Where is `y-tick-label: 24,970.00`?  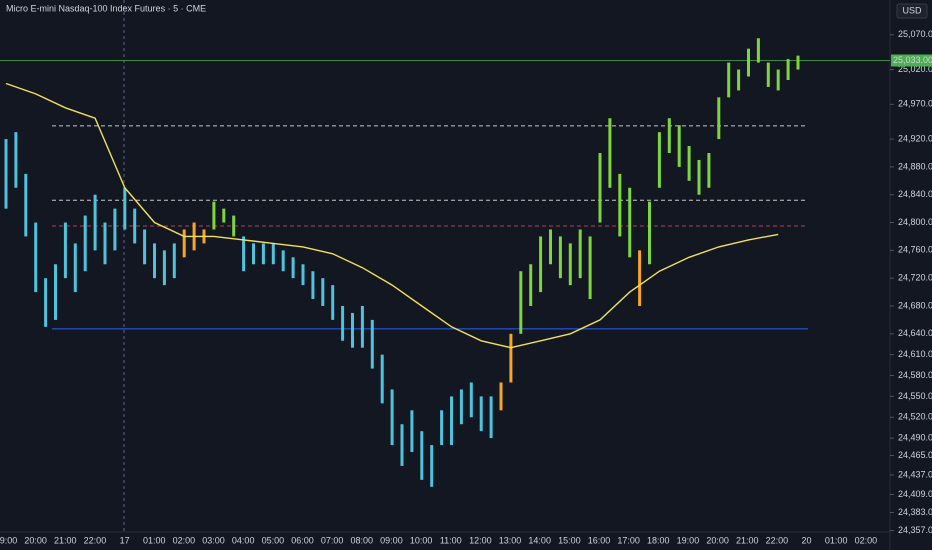 y-tick-label: 24,970.00 is located at coordinates (915, 104).